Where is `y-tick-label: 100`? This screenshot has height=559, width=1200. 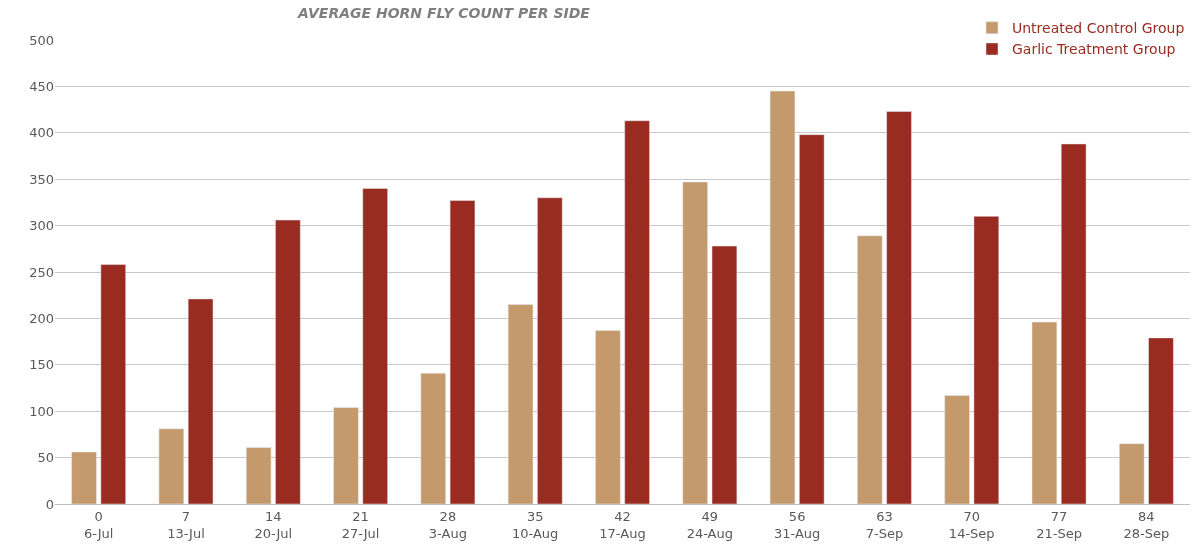 y-tick-label: 100 is located at coordinates (41, 411).